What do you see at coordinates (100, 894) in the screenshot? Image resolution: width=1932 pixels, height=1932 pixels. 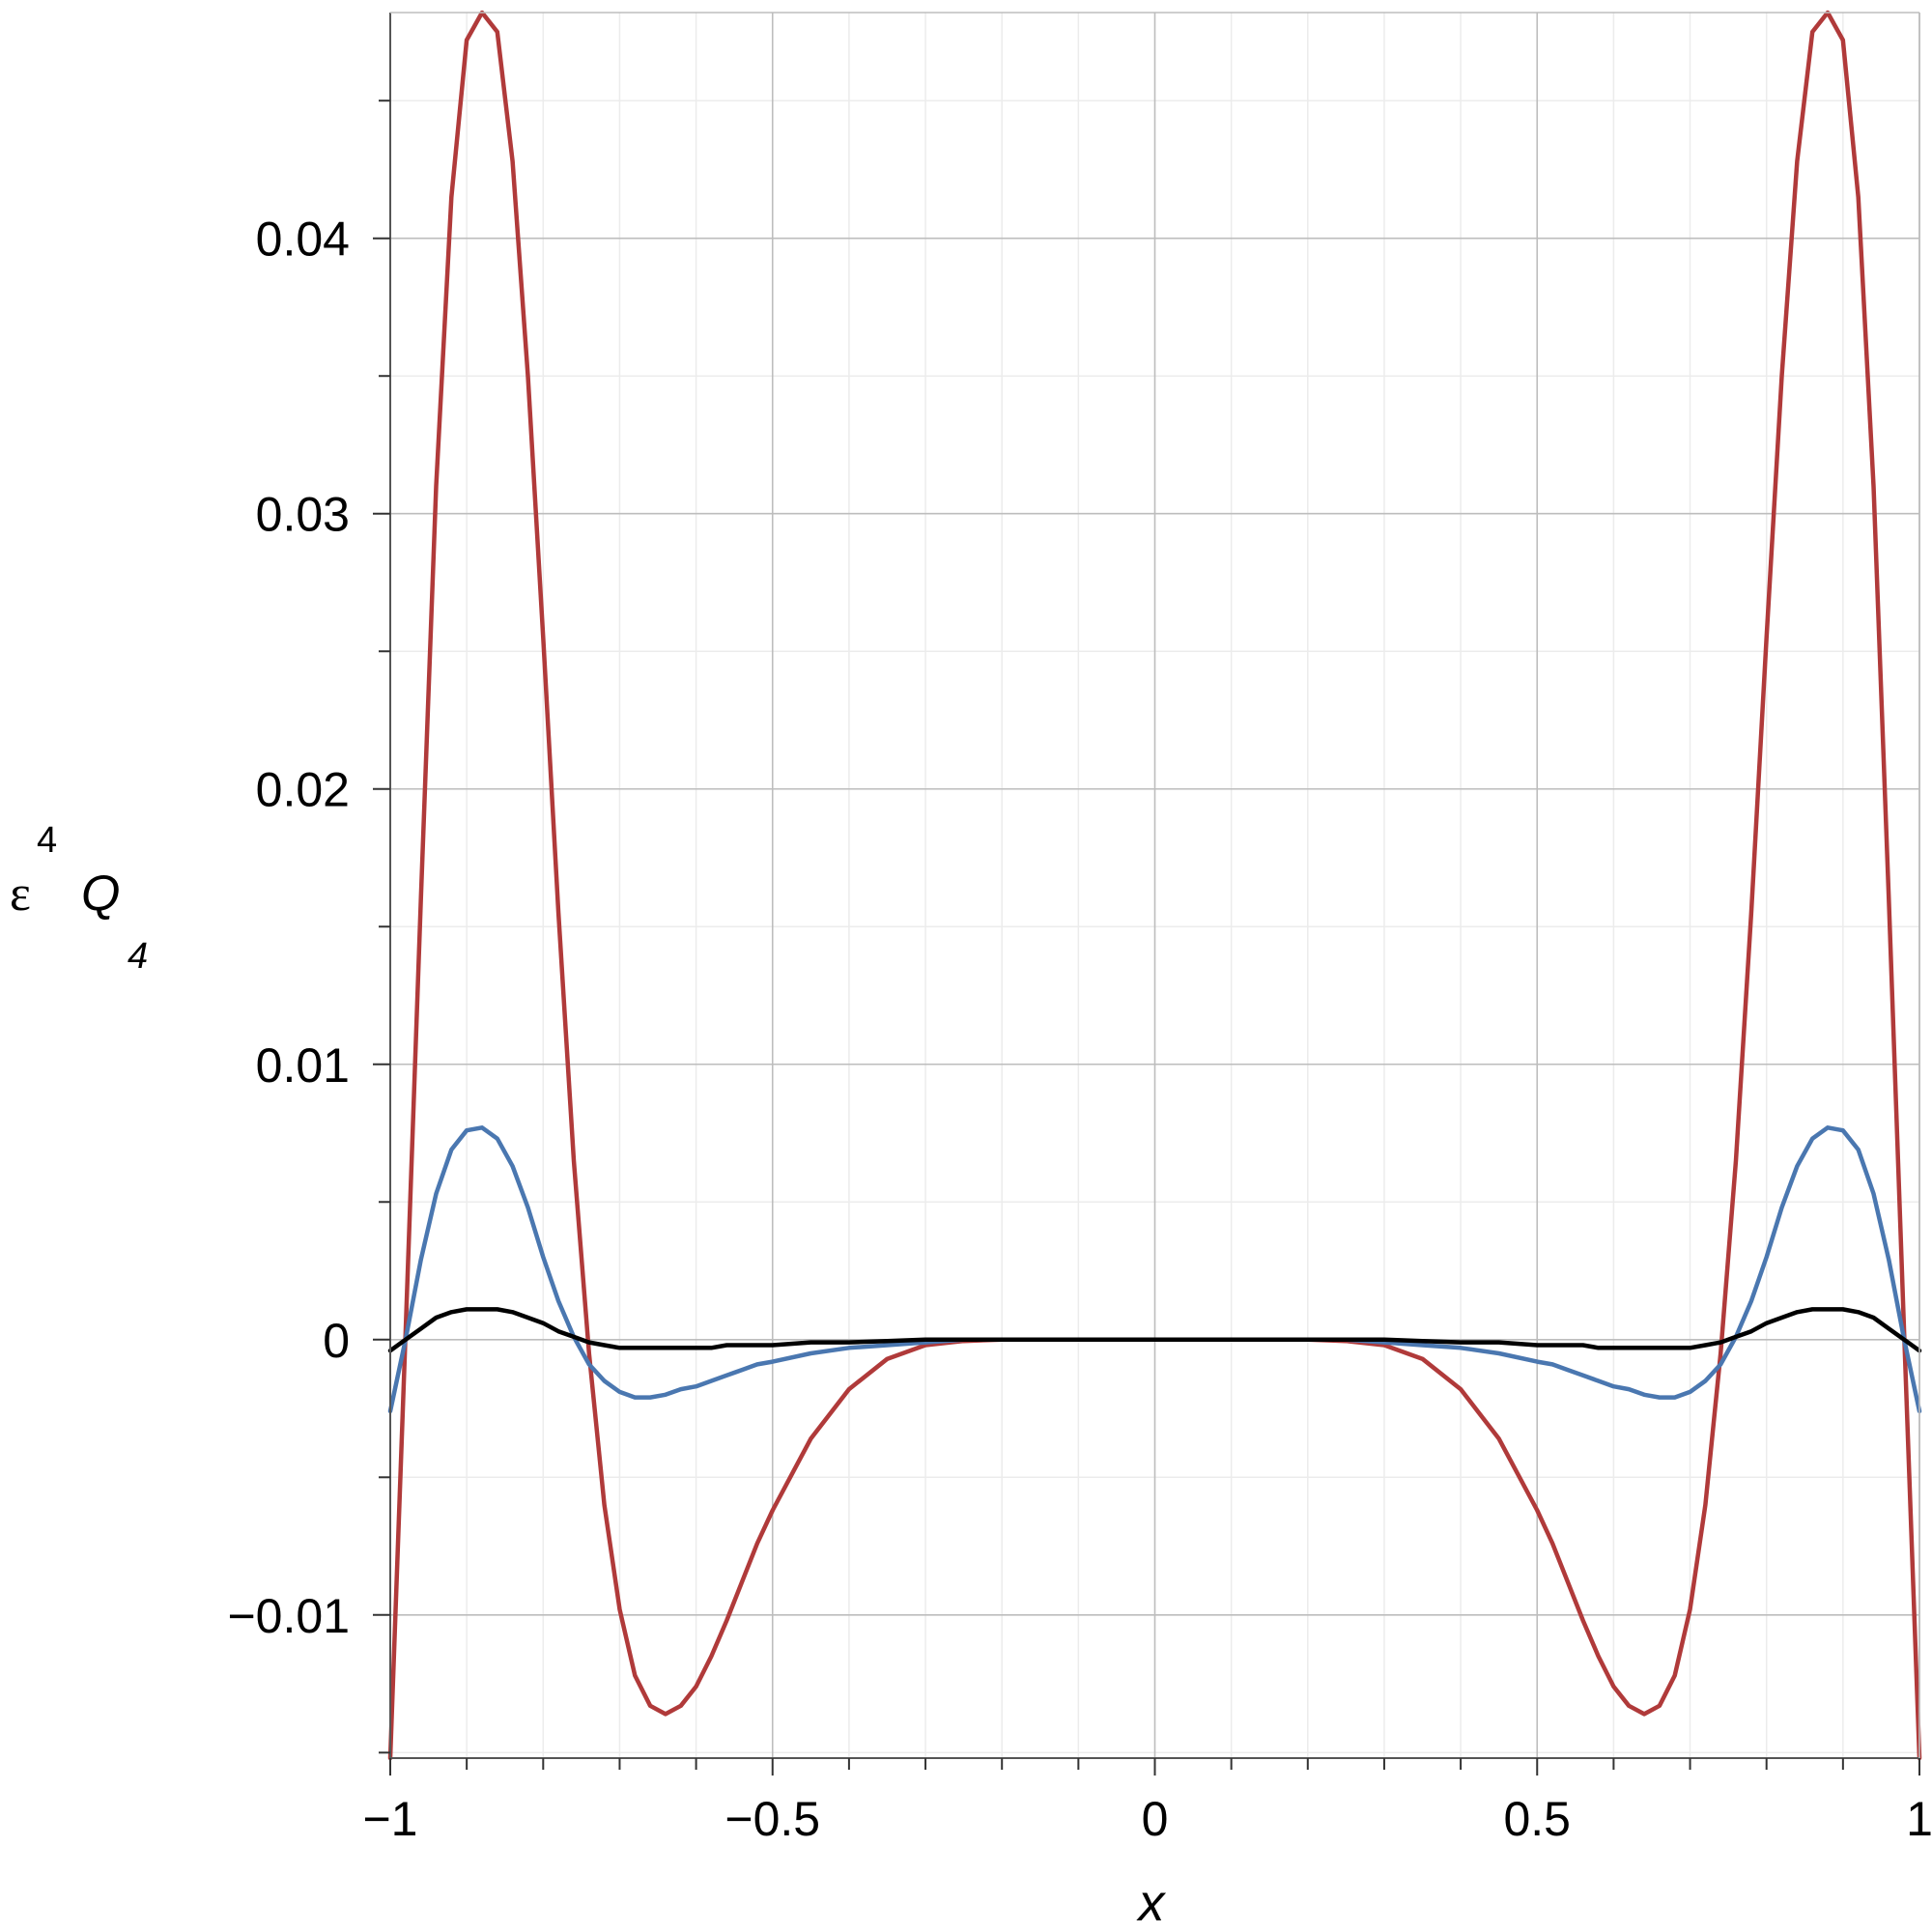 I see `y-axis-label-symbol: Q` at bounding box center [100, 894].